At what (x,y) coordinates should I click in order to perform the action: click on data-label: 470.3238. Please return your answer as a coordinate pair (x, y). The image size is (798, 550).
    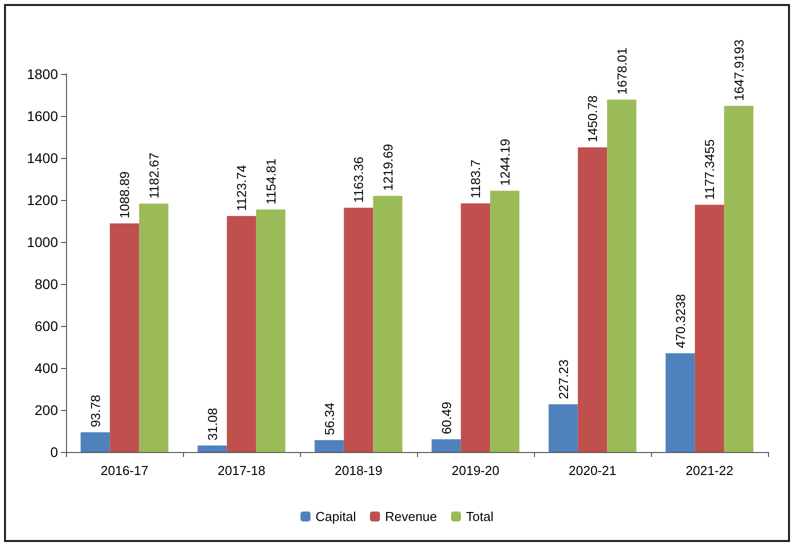
    Looking at the image, I should click on (680, 321).